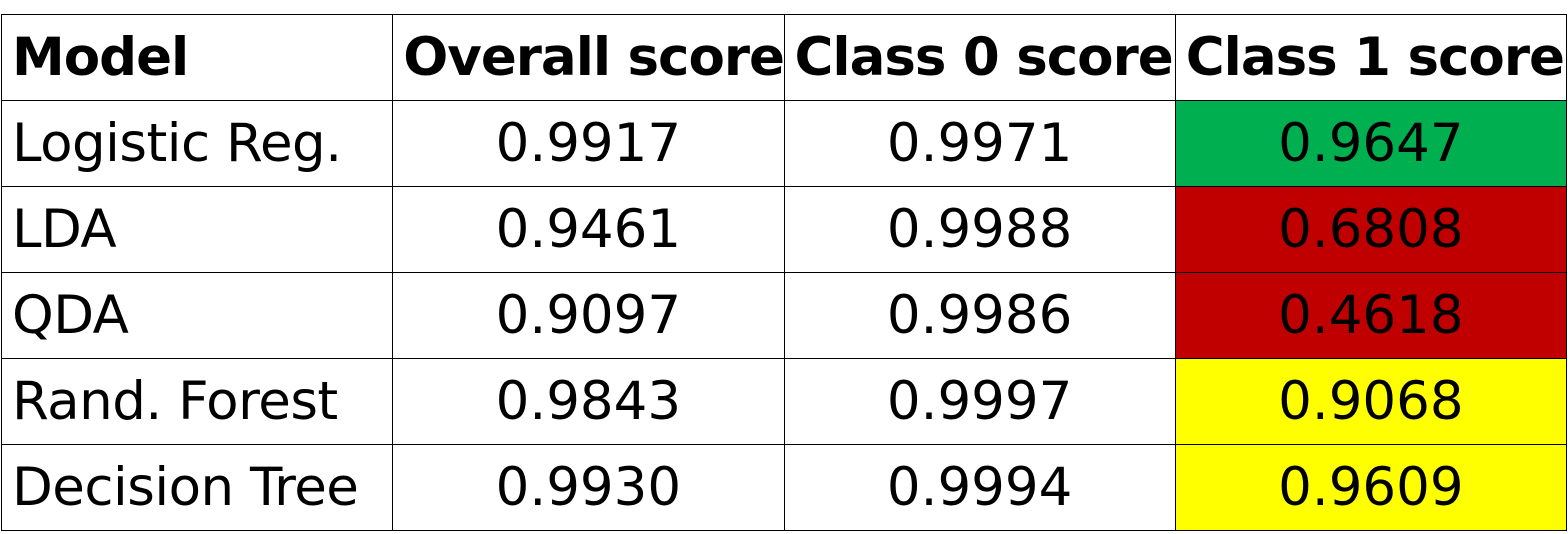 The width and height of the screenshot is (1568, 534). Describe the element at coordinates (588, 57) in the screenshot. I see `header-overall-score: Overall score` at that location.